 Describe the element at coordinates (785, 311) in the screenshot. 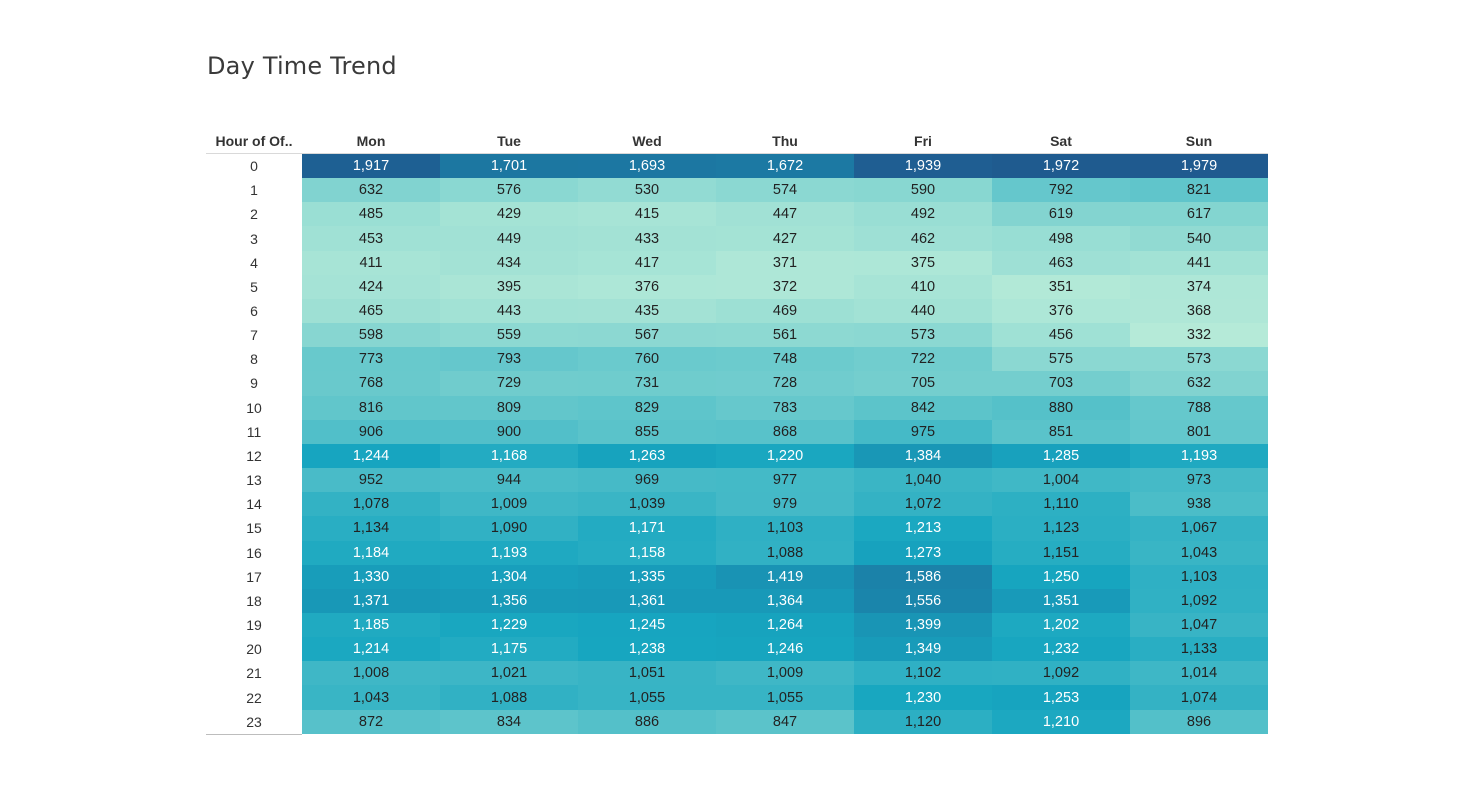

I see `heatmap-cell-thu-6: 469` at that location.